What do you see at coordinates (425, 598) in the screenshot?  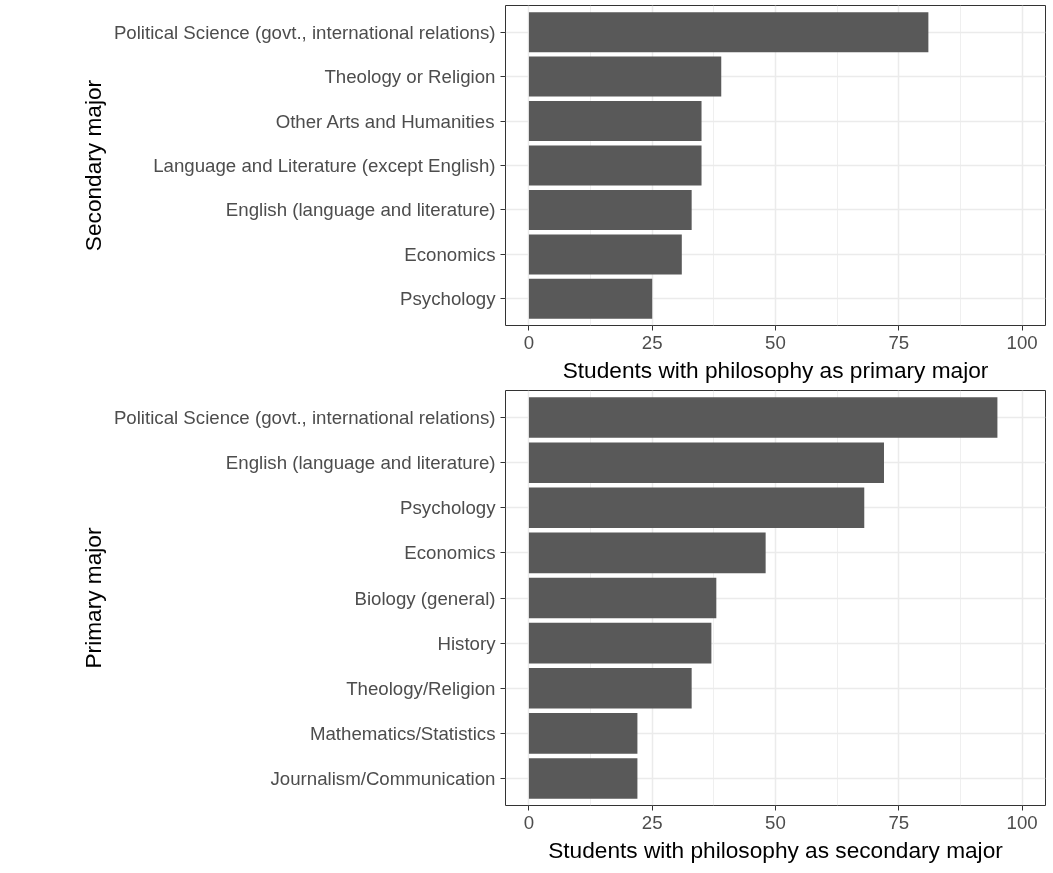 I see `y-tick-label: Biology (general)` at bounding box center [425, 598].